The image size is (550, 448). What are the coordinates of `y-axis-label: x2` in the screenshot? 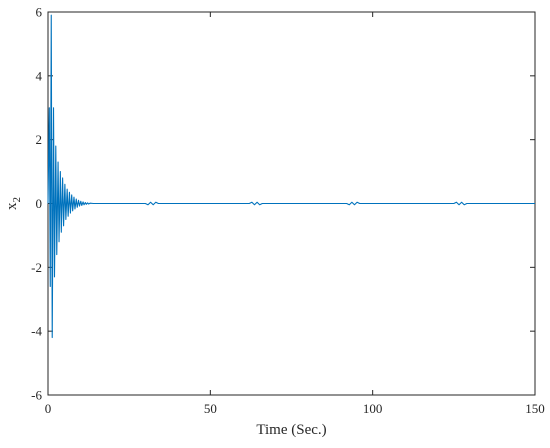 It's located at (13, 203).